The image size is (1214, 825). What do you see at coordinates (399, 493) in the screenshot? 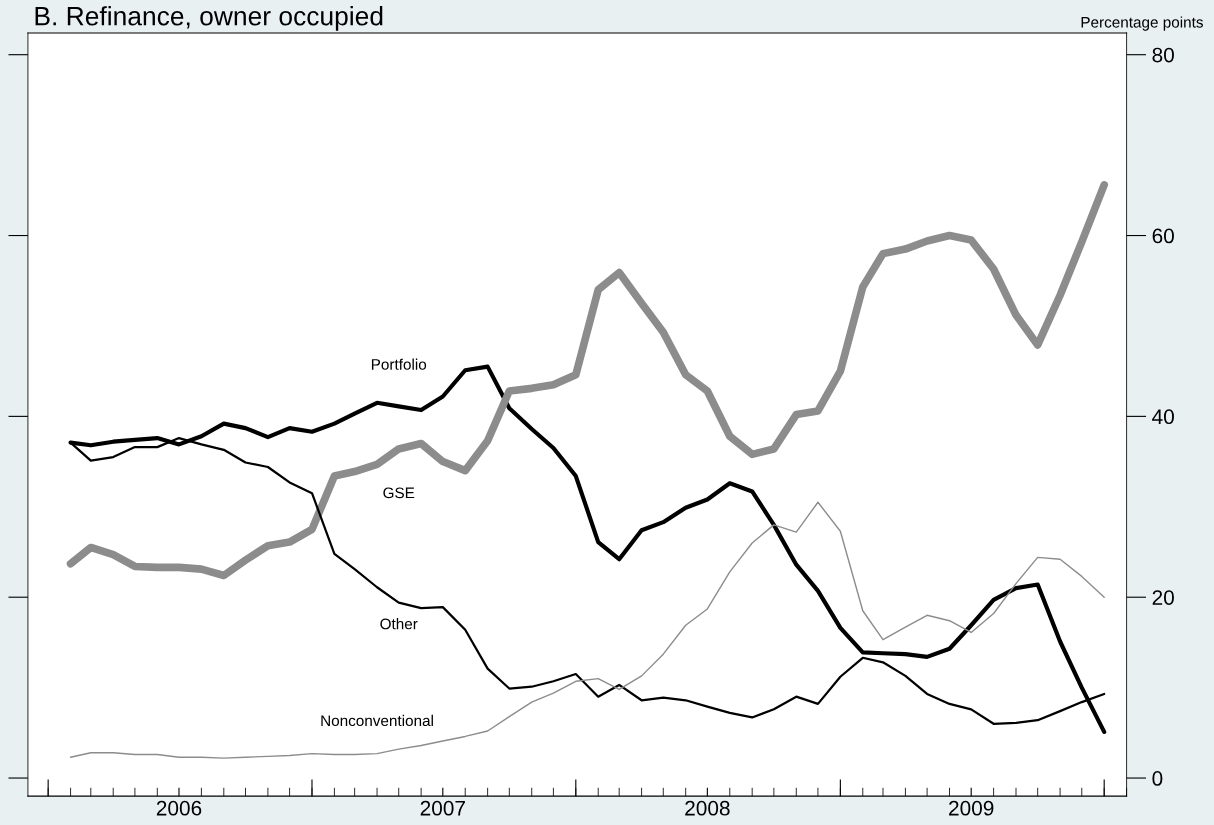
I see `series-label: GSE` at bounding box center [399, 493].